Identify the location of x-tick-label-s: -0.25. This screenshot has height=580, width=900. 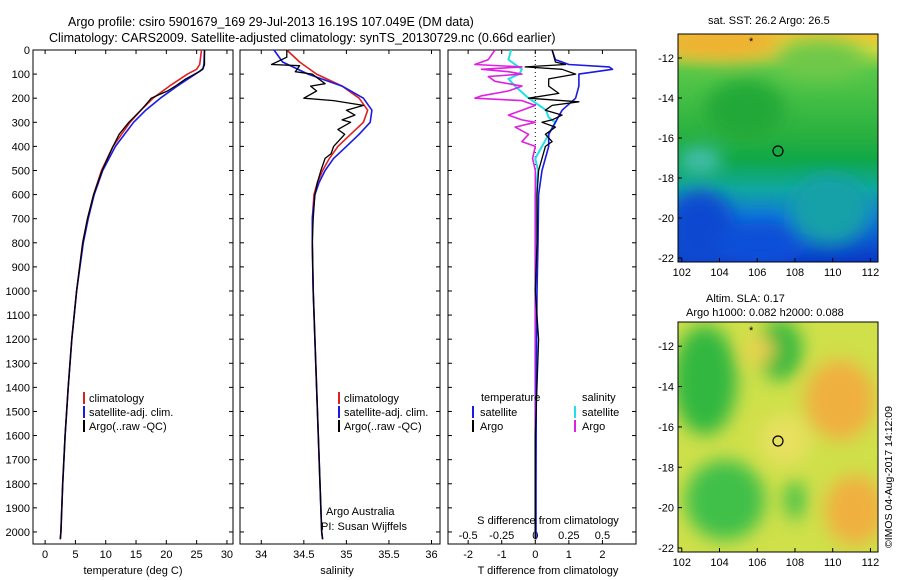
(501, 536).